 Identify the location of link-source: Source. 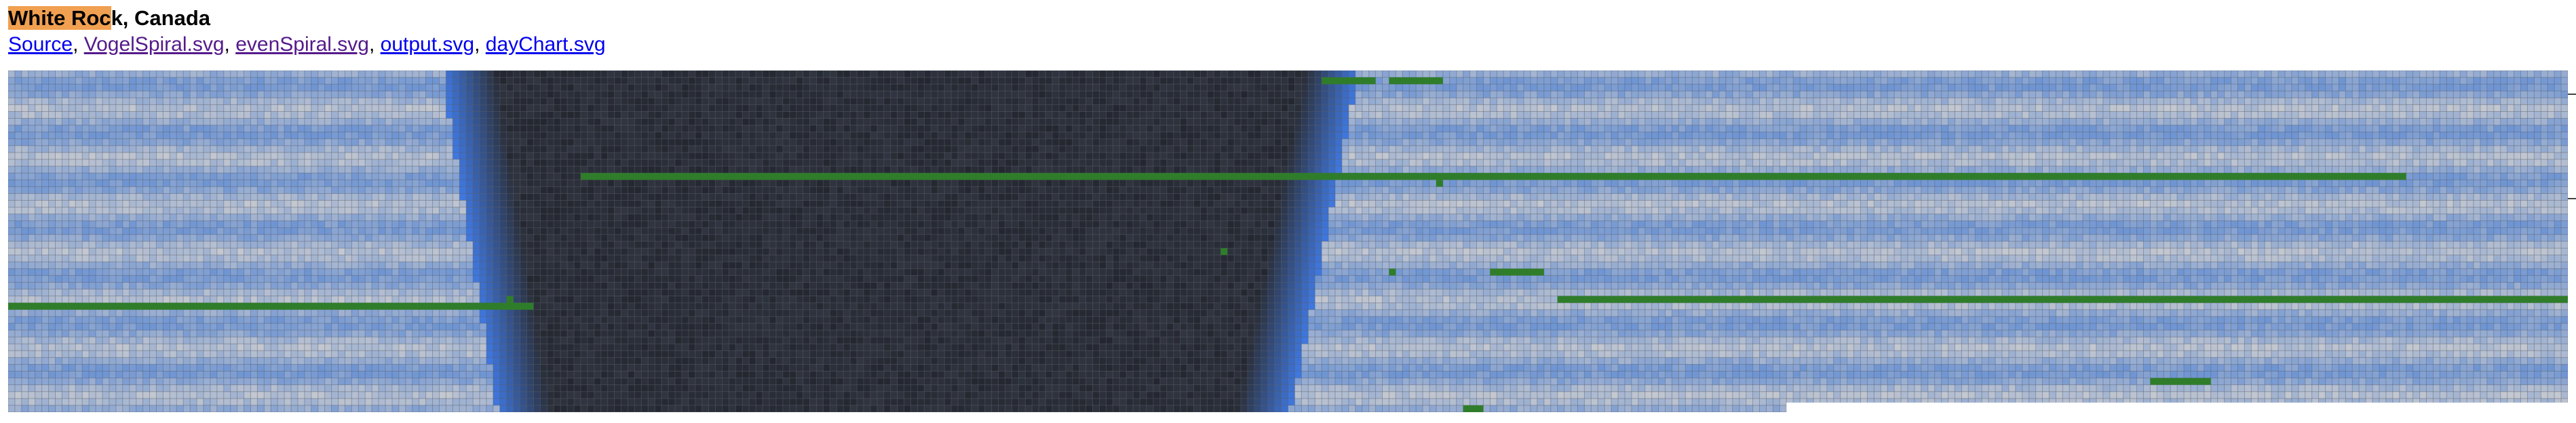
(40, 44).